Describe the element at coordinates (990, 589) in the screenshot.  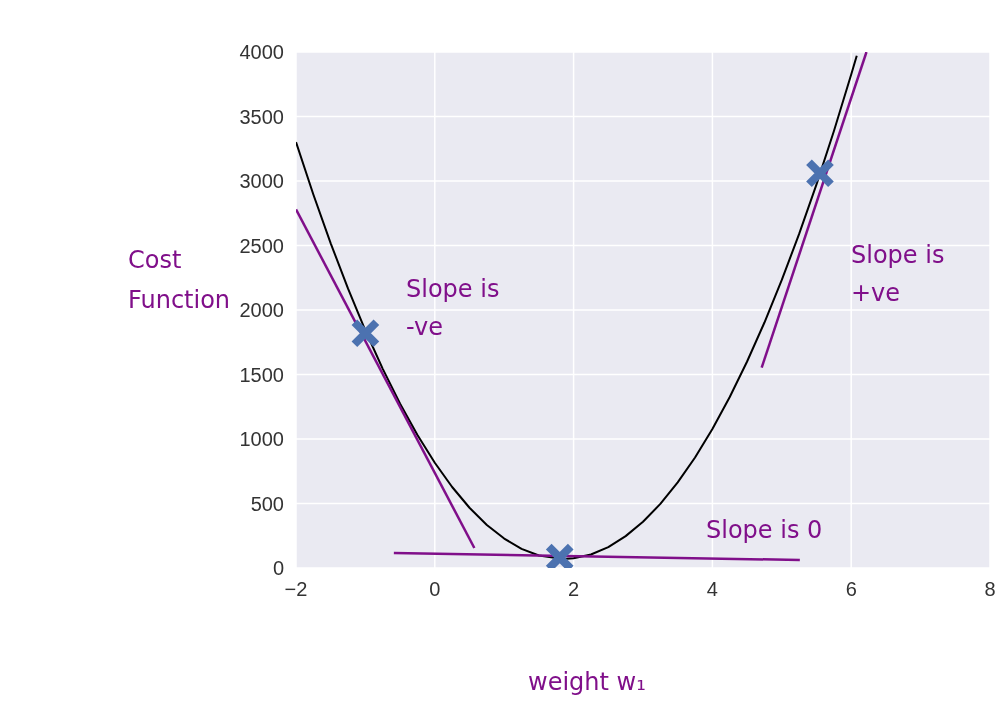
I see `x-tick-label: 8` at that location.